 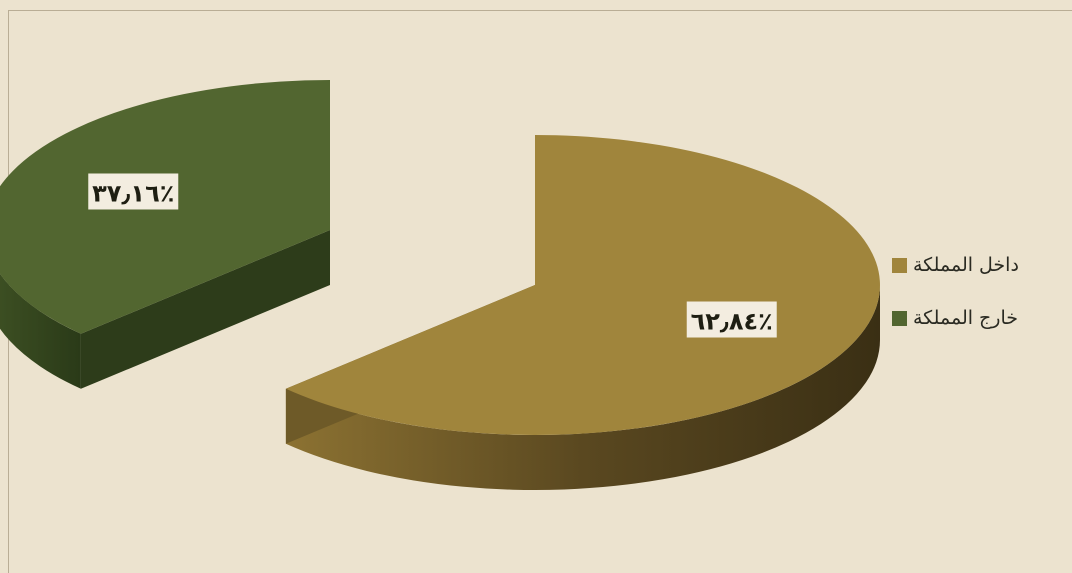 I want to click on data-label-0: ٦٢٫٨٤٪, so click(x=732, y=322).